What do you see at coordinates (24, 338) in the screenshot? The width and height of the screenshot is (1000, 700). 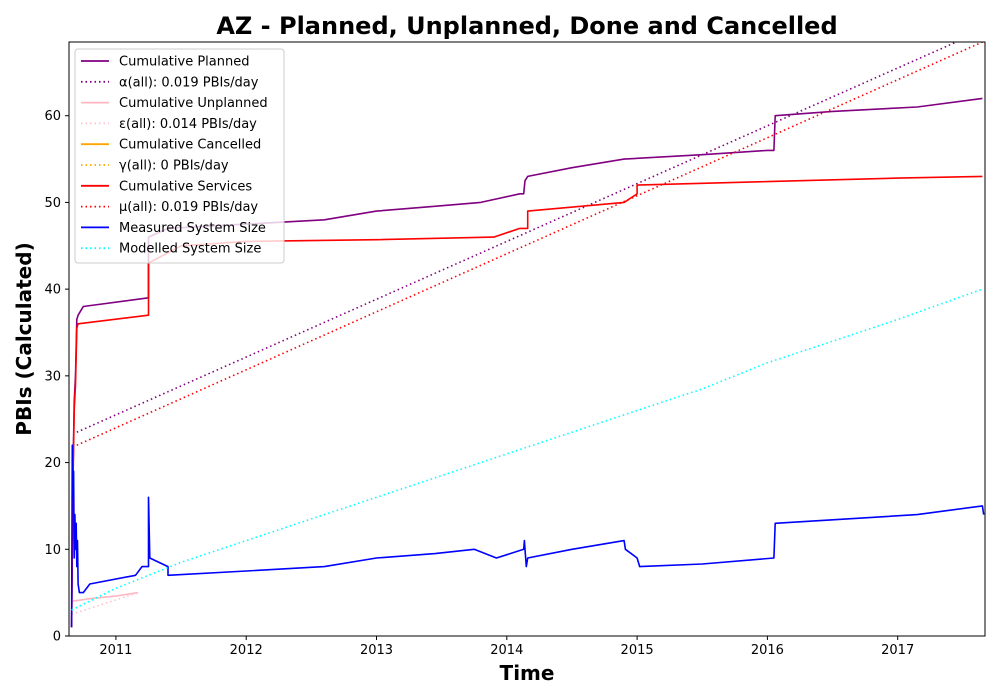 I see `y-axis-label: PBIs (Calculated)` at bounding box center [24, 338].